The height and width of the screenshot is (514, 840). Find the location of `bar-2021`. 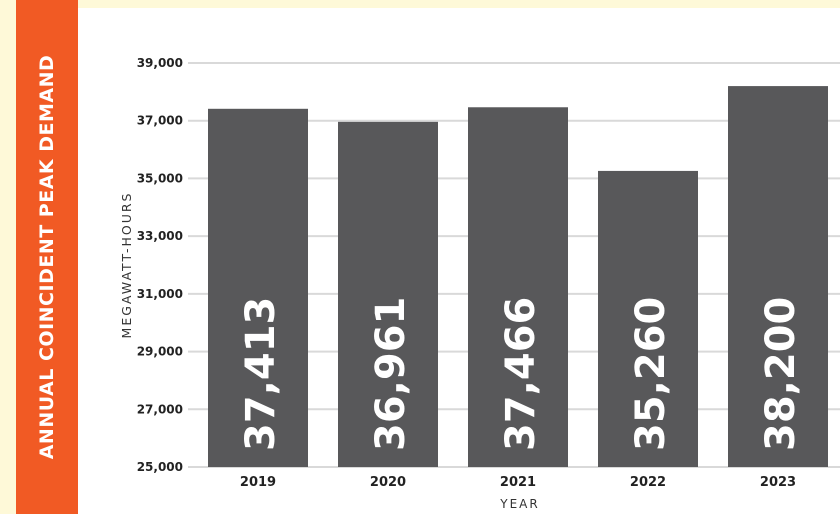

bar-2021 is located at coordinates (518, 287).